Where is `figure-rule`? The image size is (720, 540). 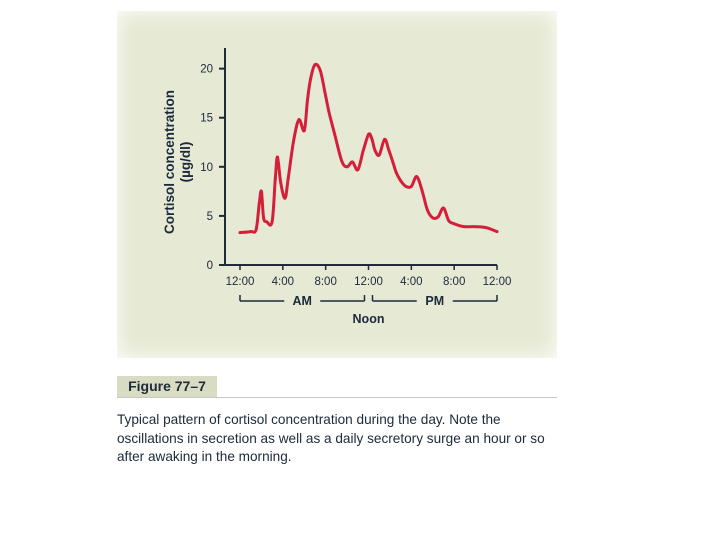
figure-rule is located at coordinates (337, 397).